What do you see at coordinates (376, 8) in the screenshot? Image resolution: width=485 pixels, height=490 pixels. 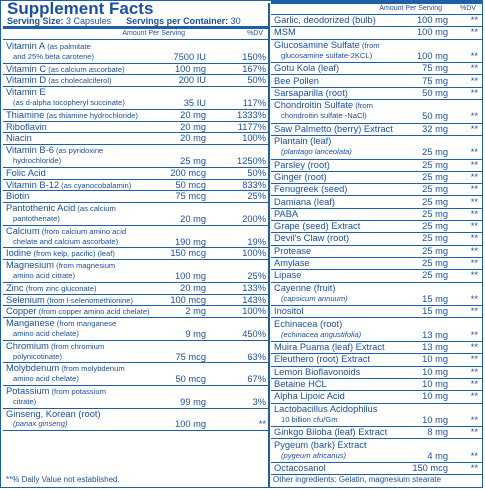 I see `right-column-header: Amount Per Serving %DV` at bounding box center [376, 8].